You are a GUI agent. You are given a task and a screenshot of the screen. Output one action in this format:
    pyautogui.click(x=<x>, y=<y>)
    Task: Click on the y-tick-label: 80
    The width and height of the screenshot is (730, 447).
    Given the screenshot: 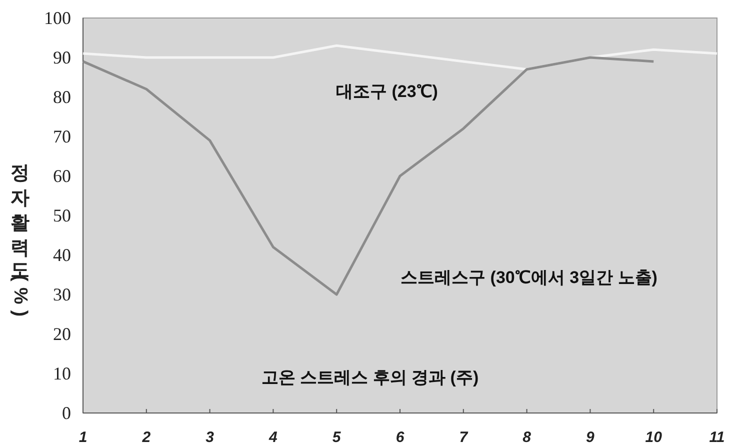 What is the action you would take?
    pyautogui.click(x=62, y=97)
    